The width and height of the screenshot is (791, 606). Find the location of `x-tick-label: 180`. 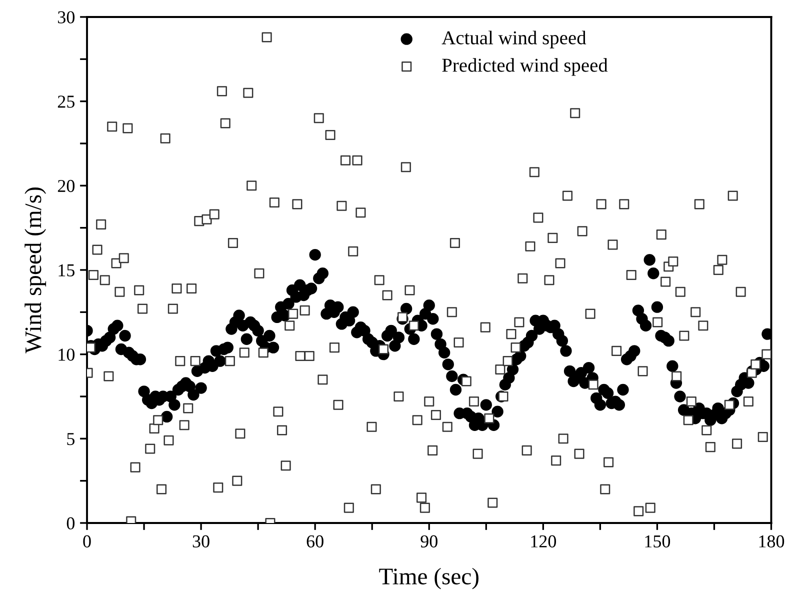

x-tick-label: 180 is located at coordinates (771, 541).